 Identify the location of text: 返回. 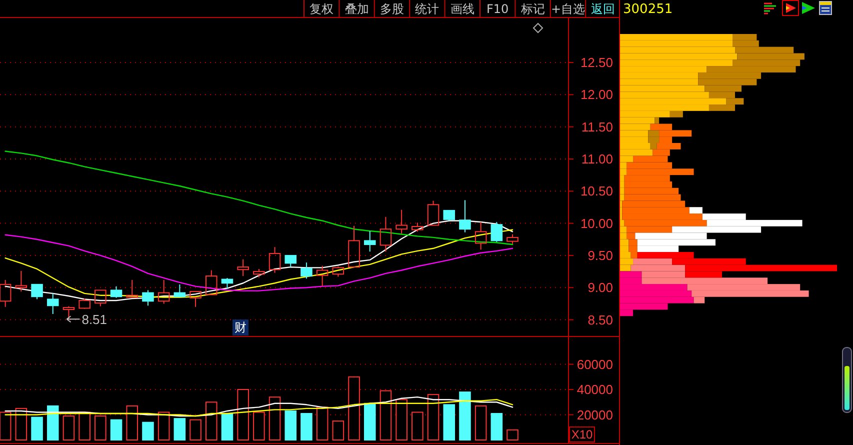
(603, 9).